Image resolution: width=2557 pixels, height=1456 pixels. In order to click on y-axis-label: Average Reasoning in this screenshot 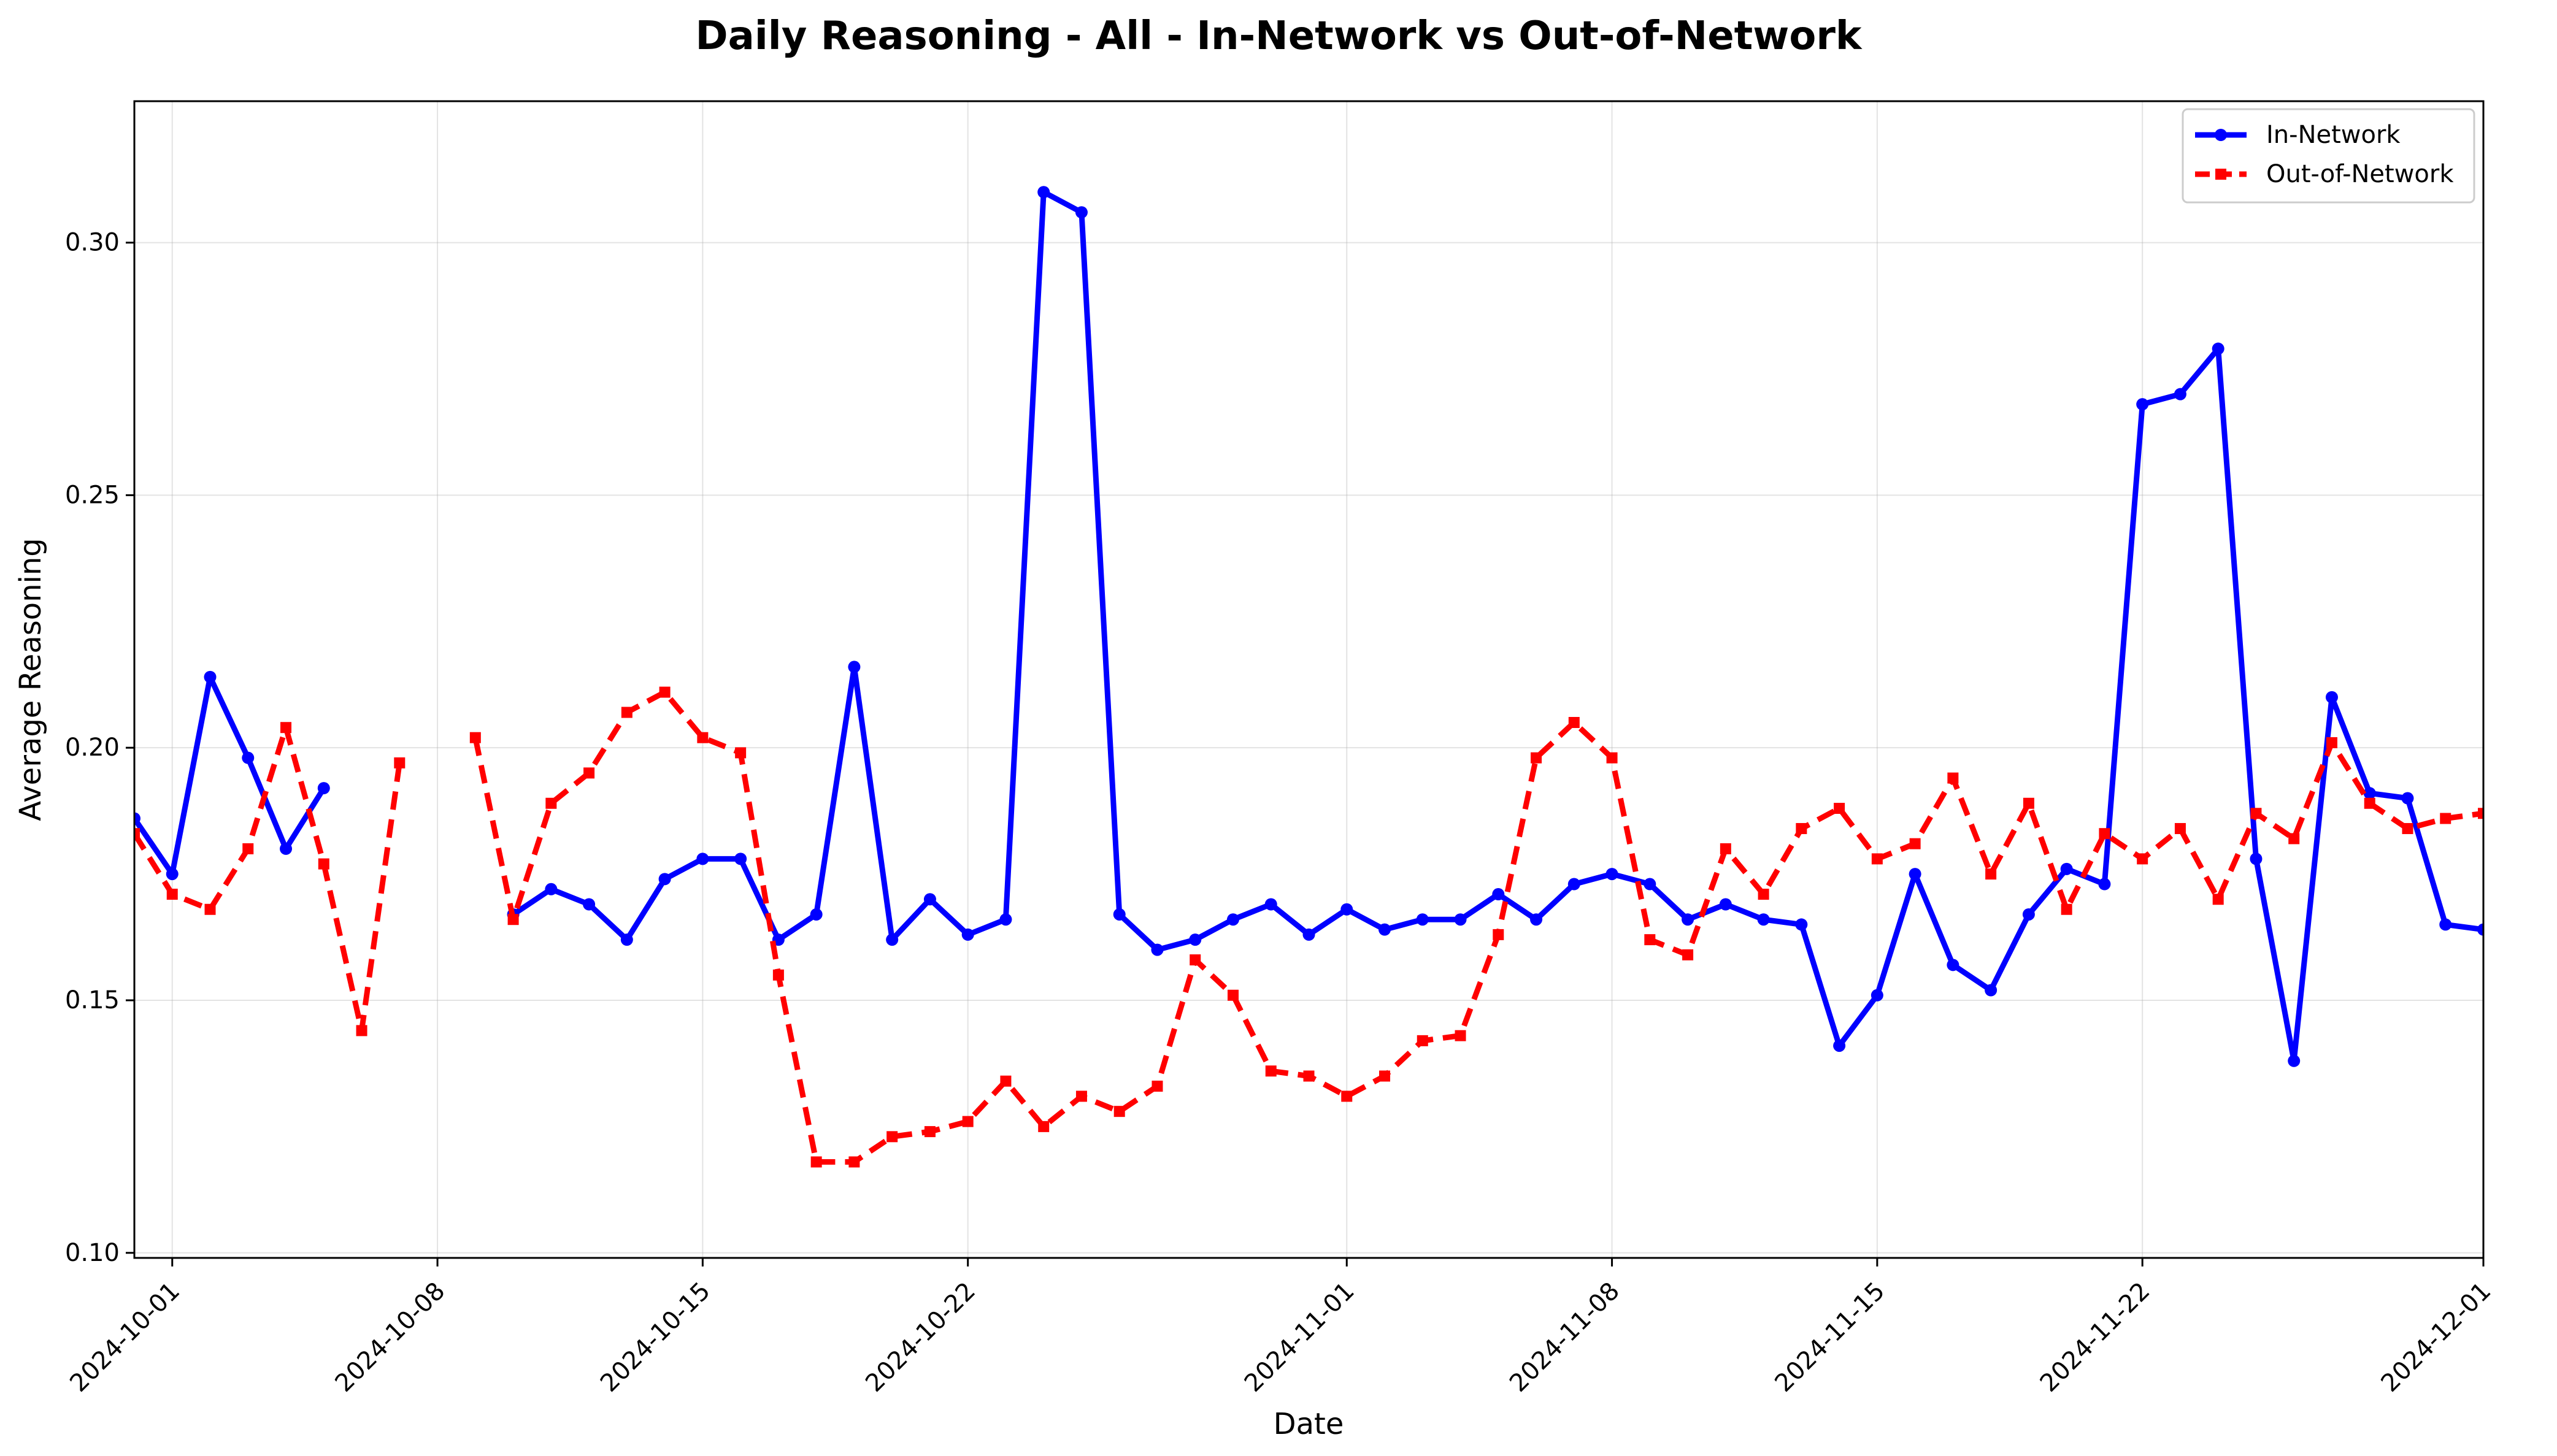, I will do `click(30, 679)`.